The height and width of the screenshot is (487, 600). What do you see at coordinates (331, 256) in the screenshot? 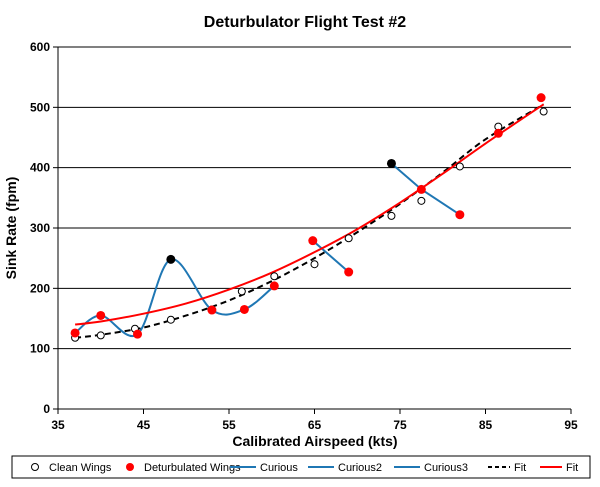
I see `curious2-line` at bounding box center [331, 256].